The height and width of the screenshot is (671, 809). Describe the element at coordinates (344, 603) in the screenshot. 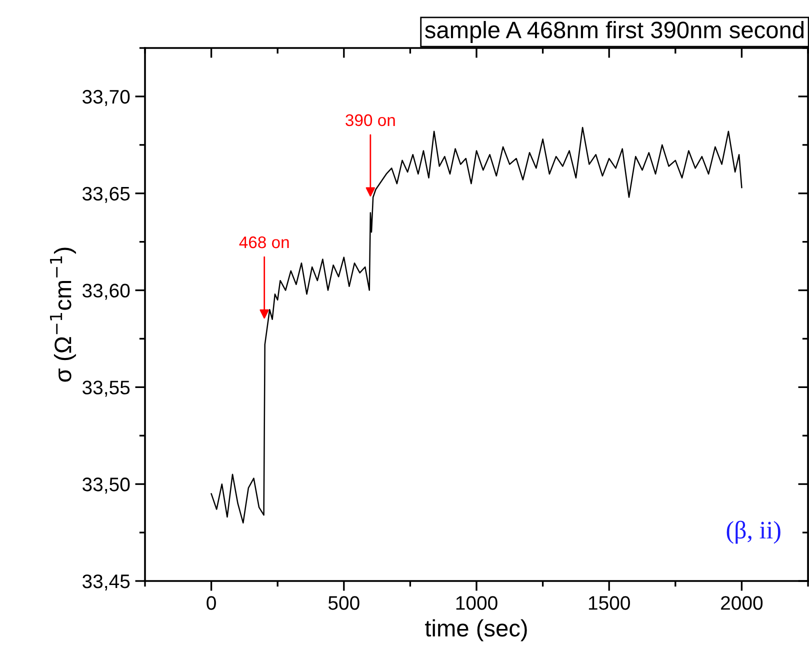

I see `x-tick-label: 500` at that location.